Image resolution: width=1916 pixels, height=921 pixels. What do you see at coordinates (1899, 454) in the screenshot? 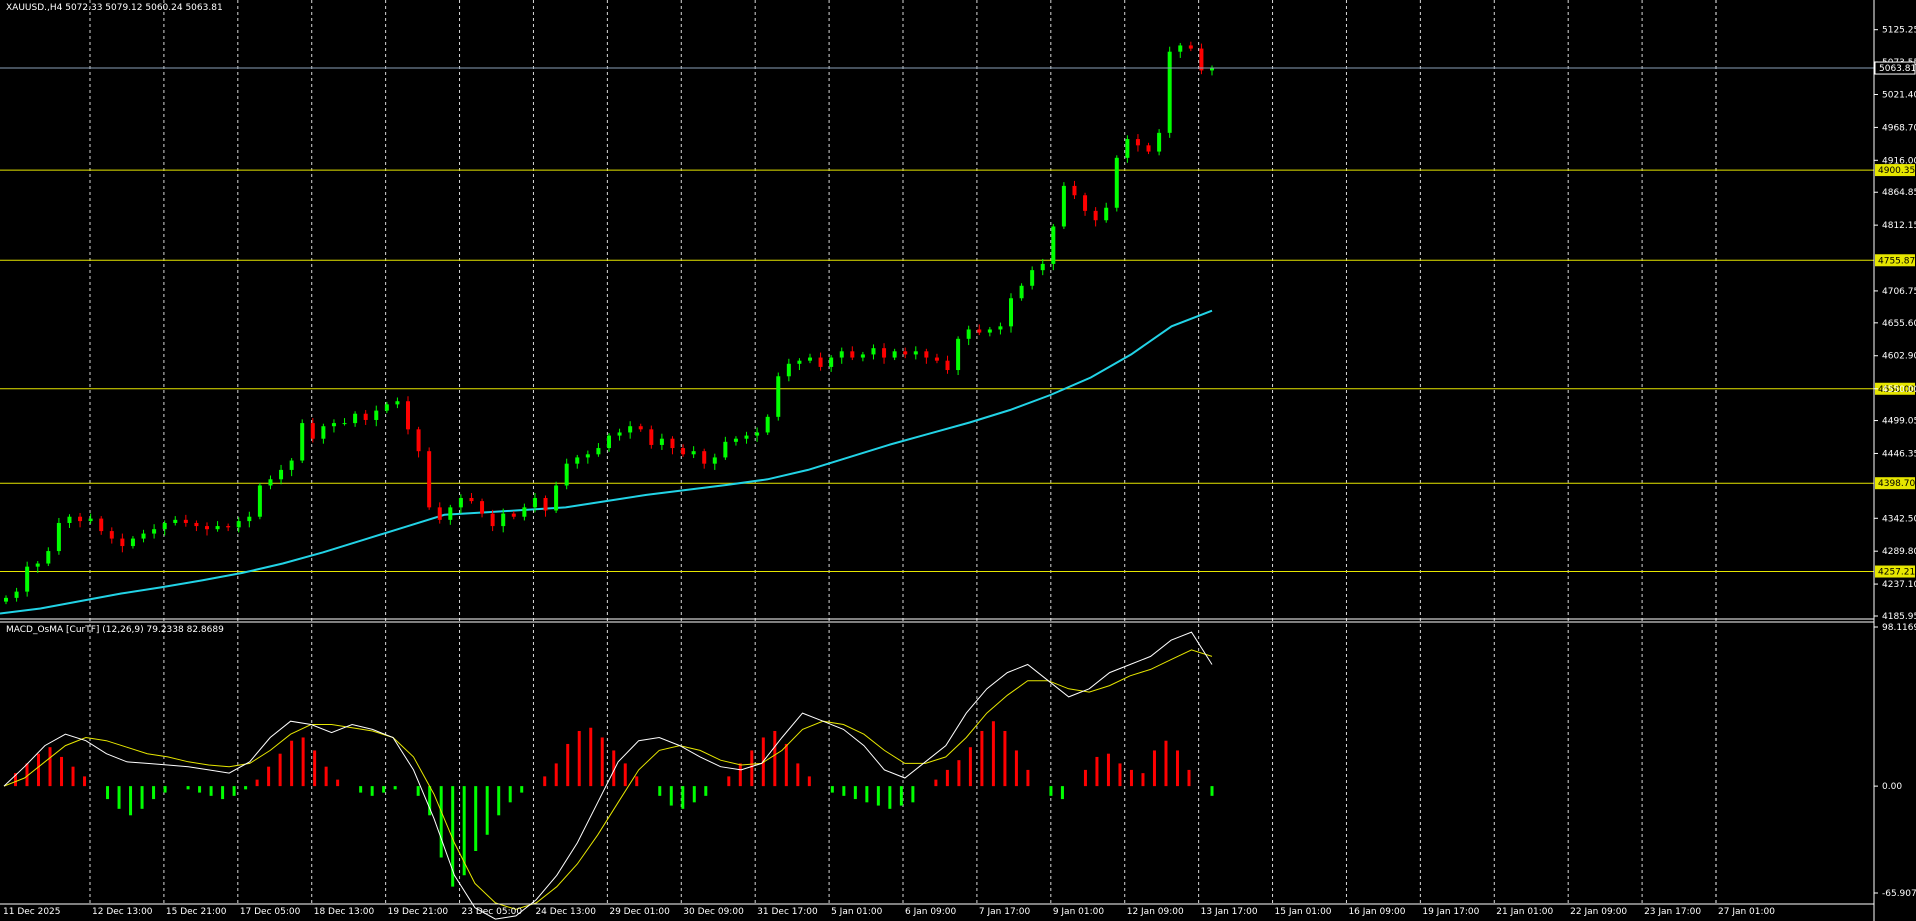
I see `price-tick-label: 4446.35` at bounding box center [1899, 454].